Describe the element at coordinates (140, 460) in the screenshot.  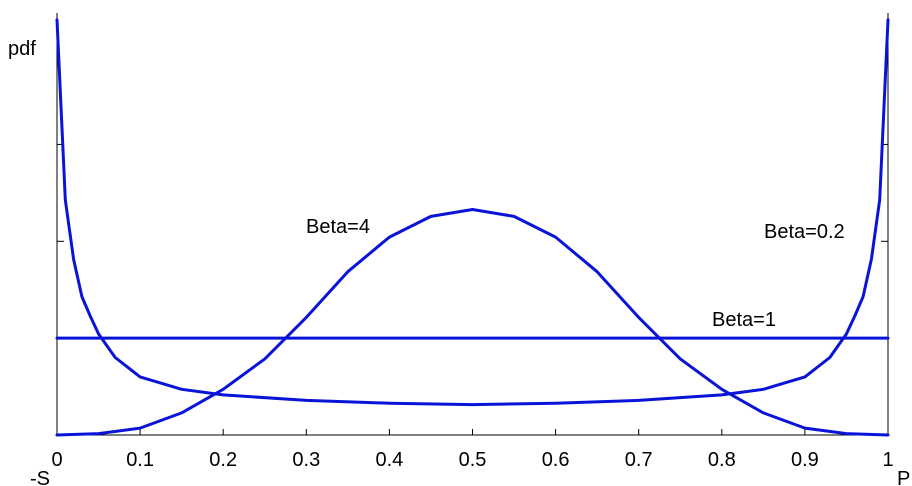
I see `x-tick-label-1: 0.1` at that location.